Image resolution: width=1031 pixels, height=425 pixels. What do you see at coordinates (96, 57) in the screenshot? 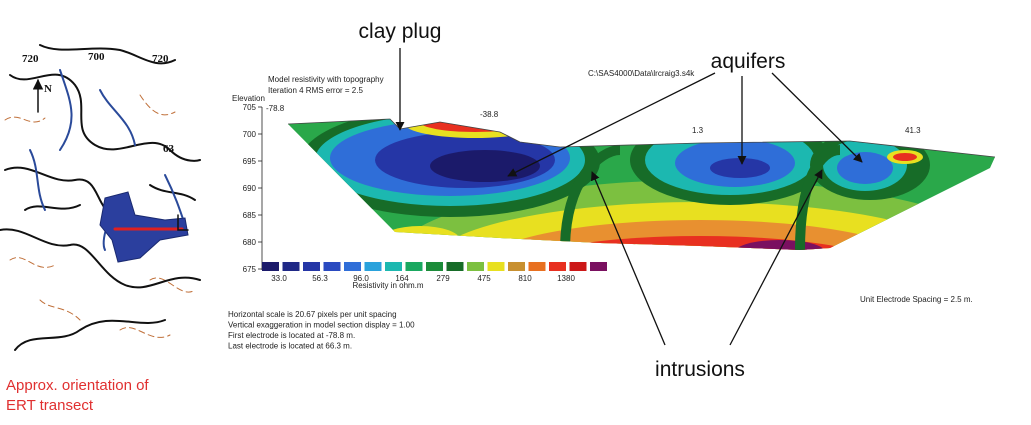
I see `contour-label: 700` at bounding box center [96, 57].